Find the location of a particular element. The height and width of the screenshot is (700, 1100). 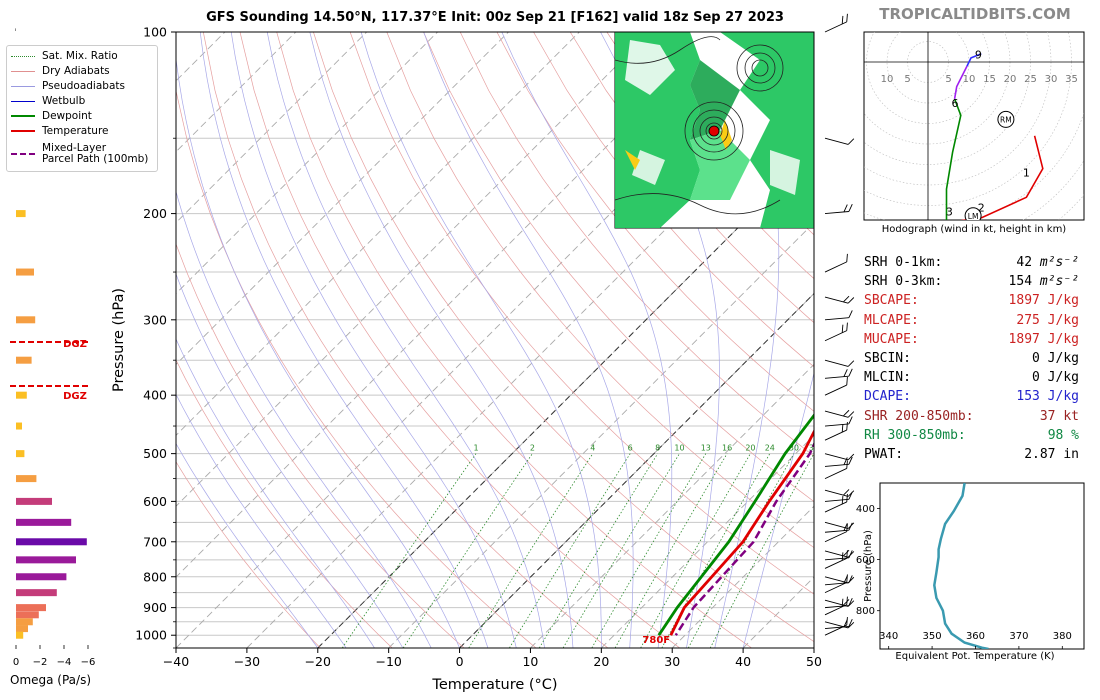

theta-x-tick-label: 380 is located at coordinates (1062, 636).